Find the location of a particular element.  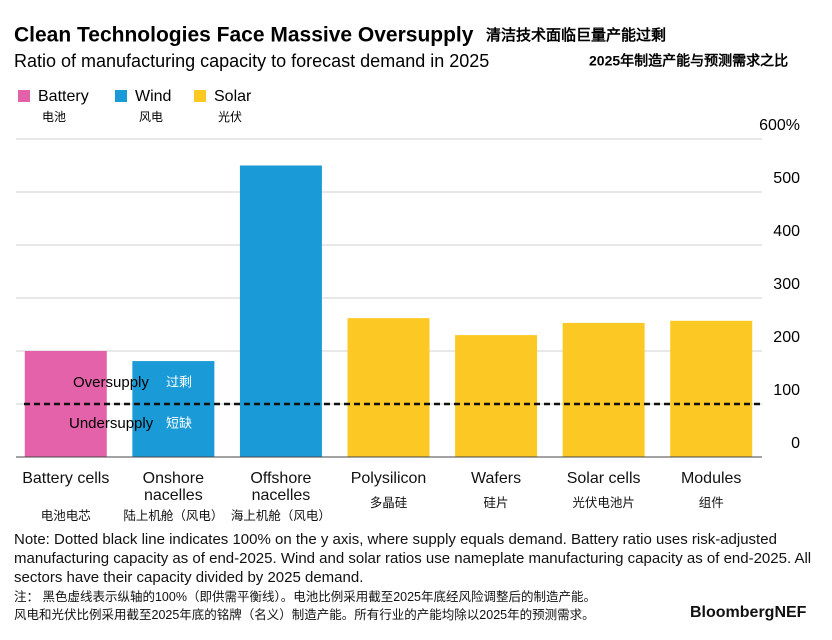

x-tick-label-zh: 光伏电池片 is located at coordinates (603, 503).